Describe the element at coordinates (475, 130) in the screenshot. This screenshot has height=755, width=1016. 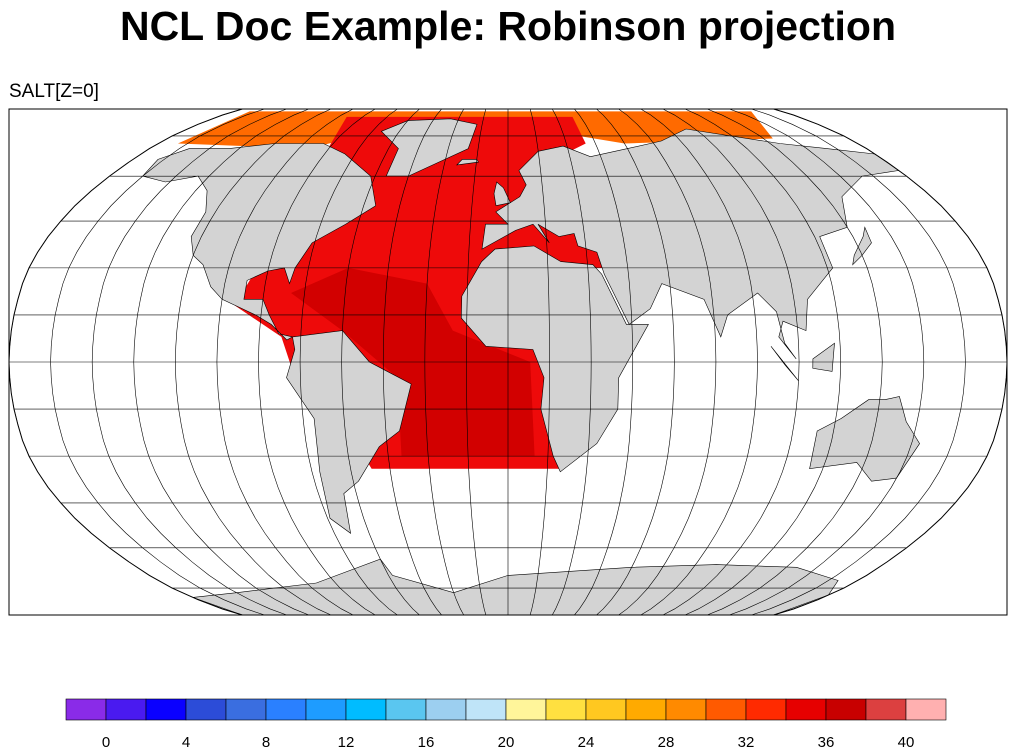
I see `ocean-field` at that location.